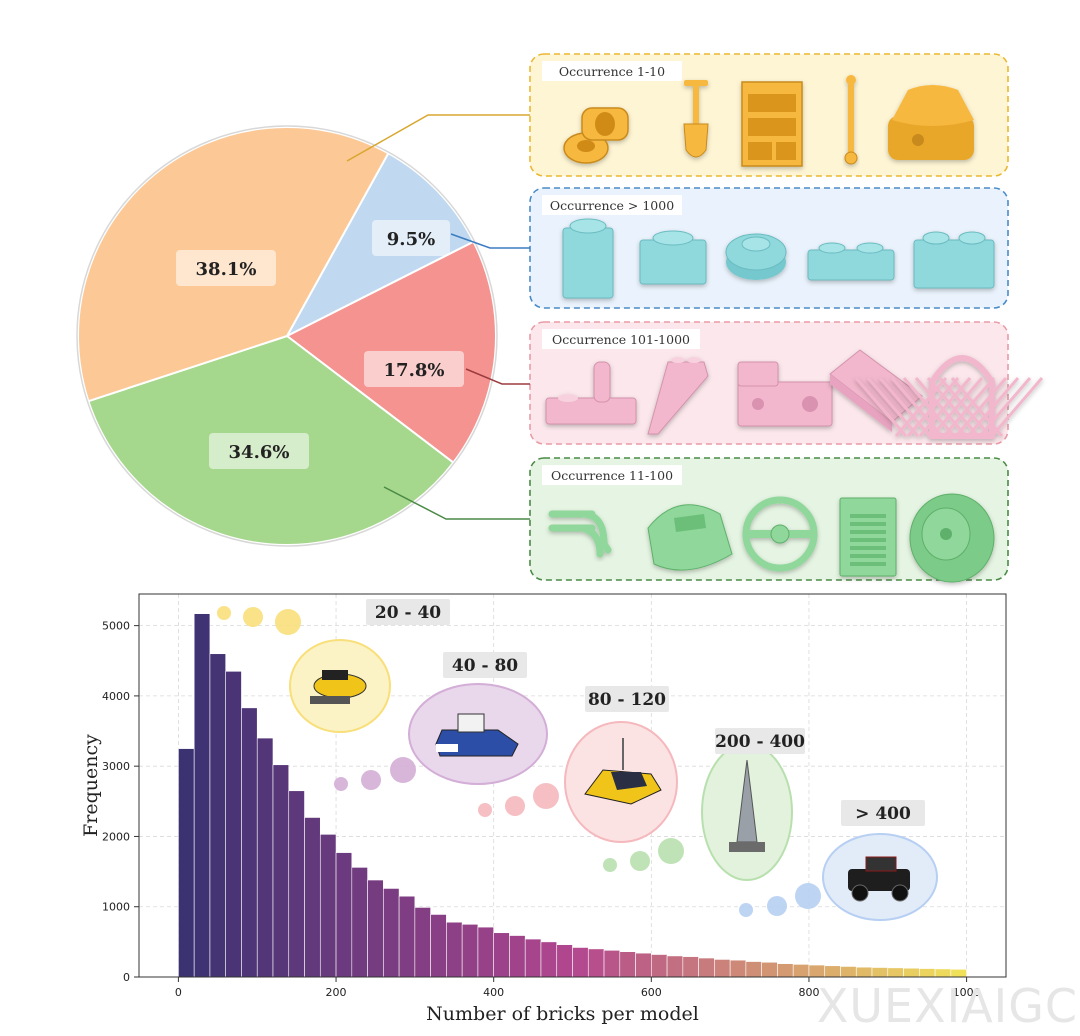  I want to click on range-label: 80 - 120, so click(627, 700).